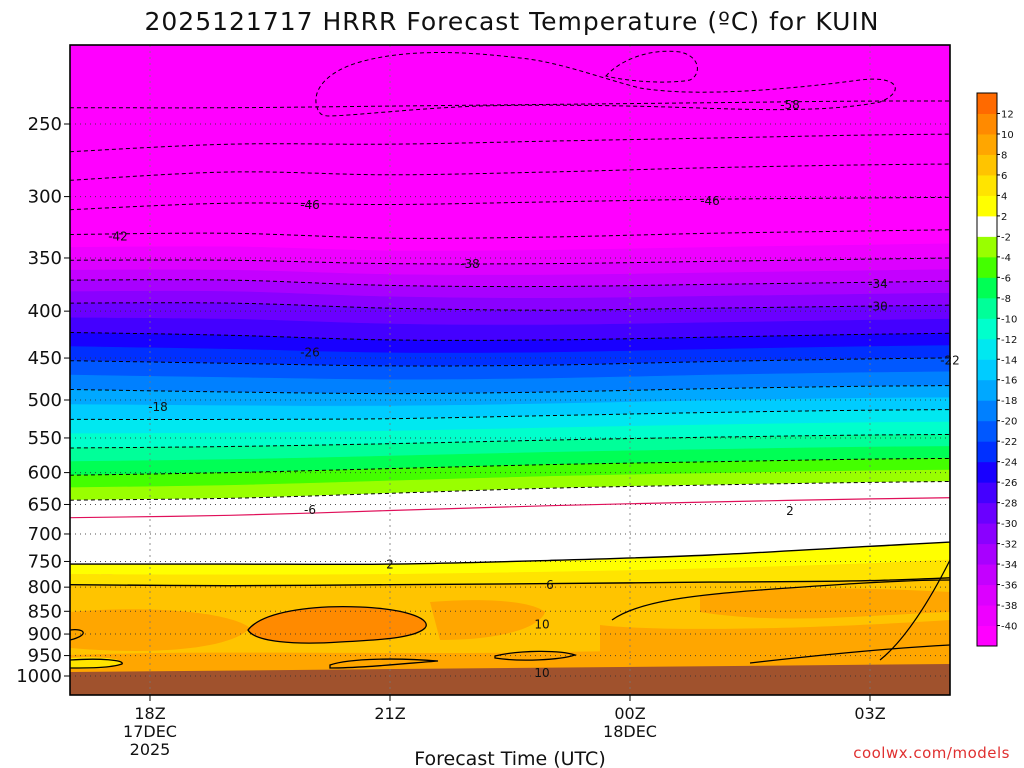  I want to click on y-tick-label: 700, so click(45, 534).